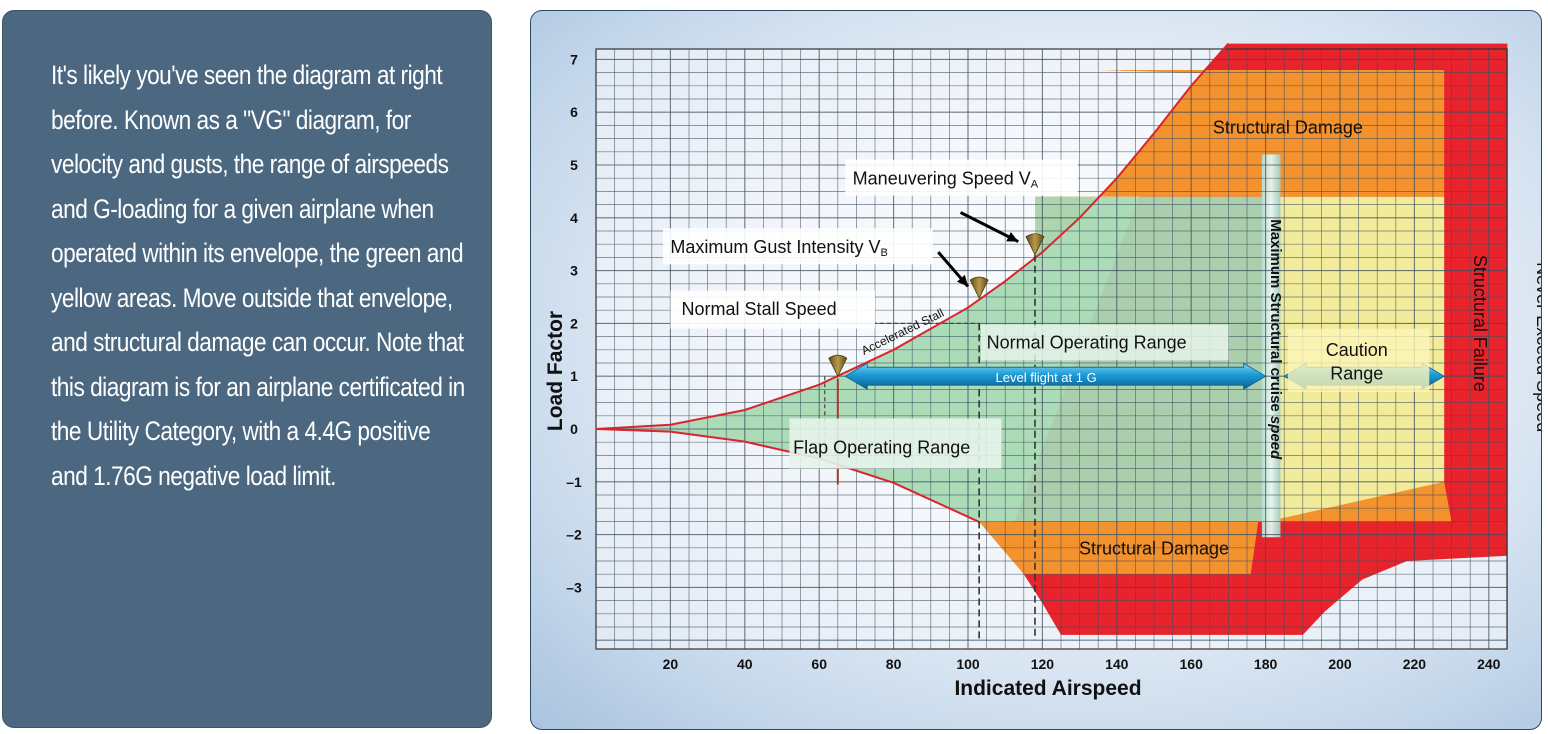 The height and width of the screenshot is (734, 1548). Describe the element at coordinates (574, 218) in the screenshot. I see `y-tick-label: 4` at that location.